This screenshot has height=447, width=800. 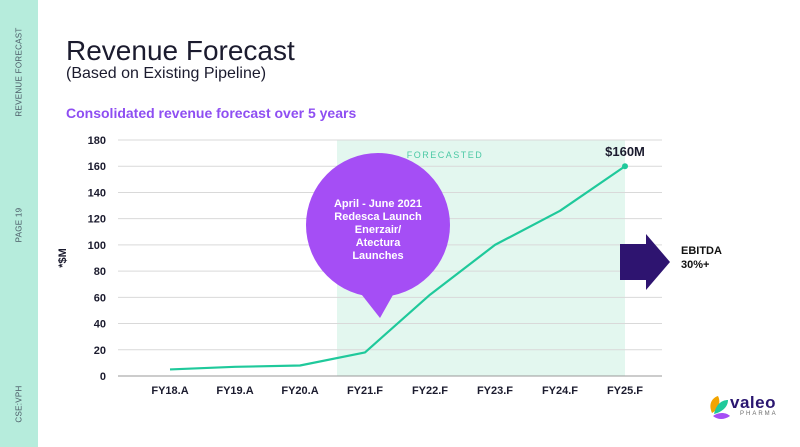 I want to click on ebitda-value: 30%+, so click(x=695, y=265).